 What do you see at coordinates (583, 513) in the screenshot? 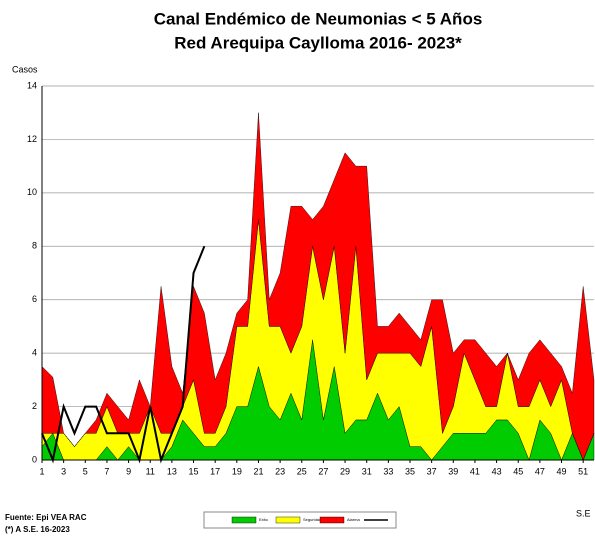
I see `x-axis-label: S.E` at bounding box center [583, 513].